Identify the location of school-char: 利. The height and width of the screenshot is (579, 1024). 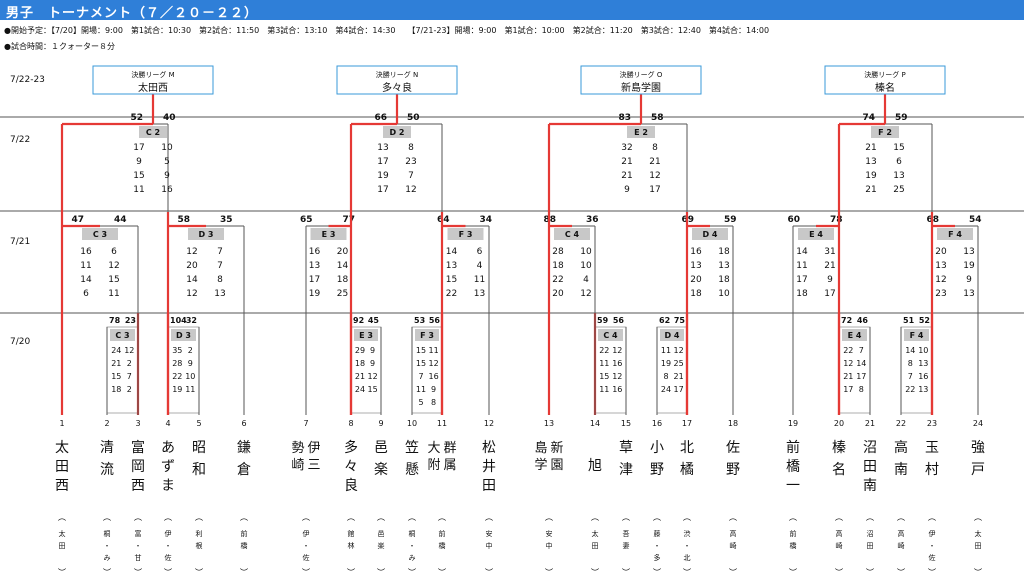
(199, 533).